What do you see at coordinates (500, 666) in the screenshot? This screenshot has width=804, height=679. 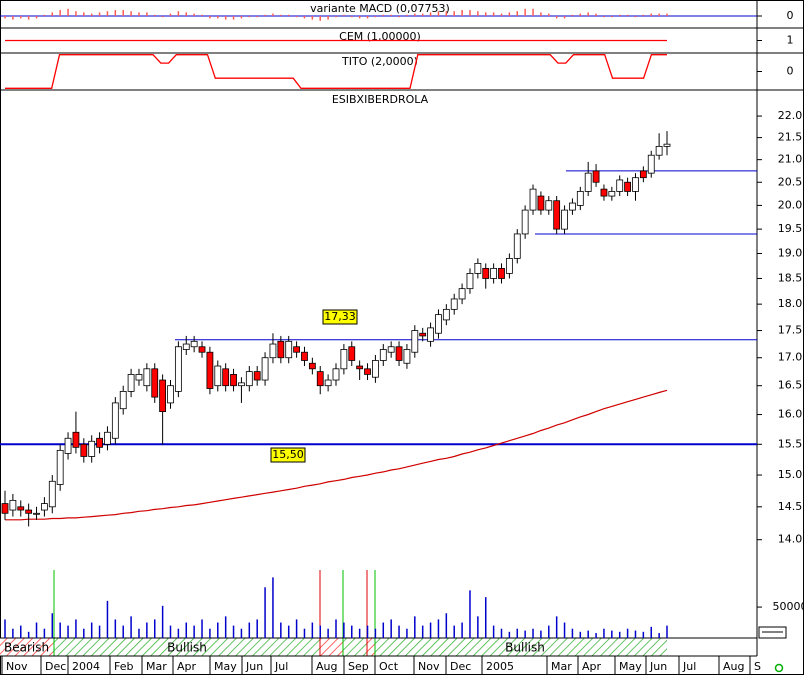 I see `x-tick-label: 2005` at bounding box center [500, 666].